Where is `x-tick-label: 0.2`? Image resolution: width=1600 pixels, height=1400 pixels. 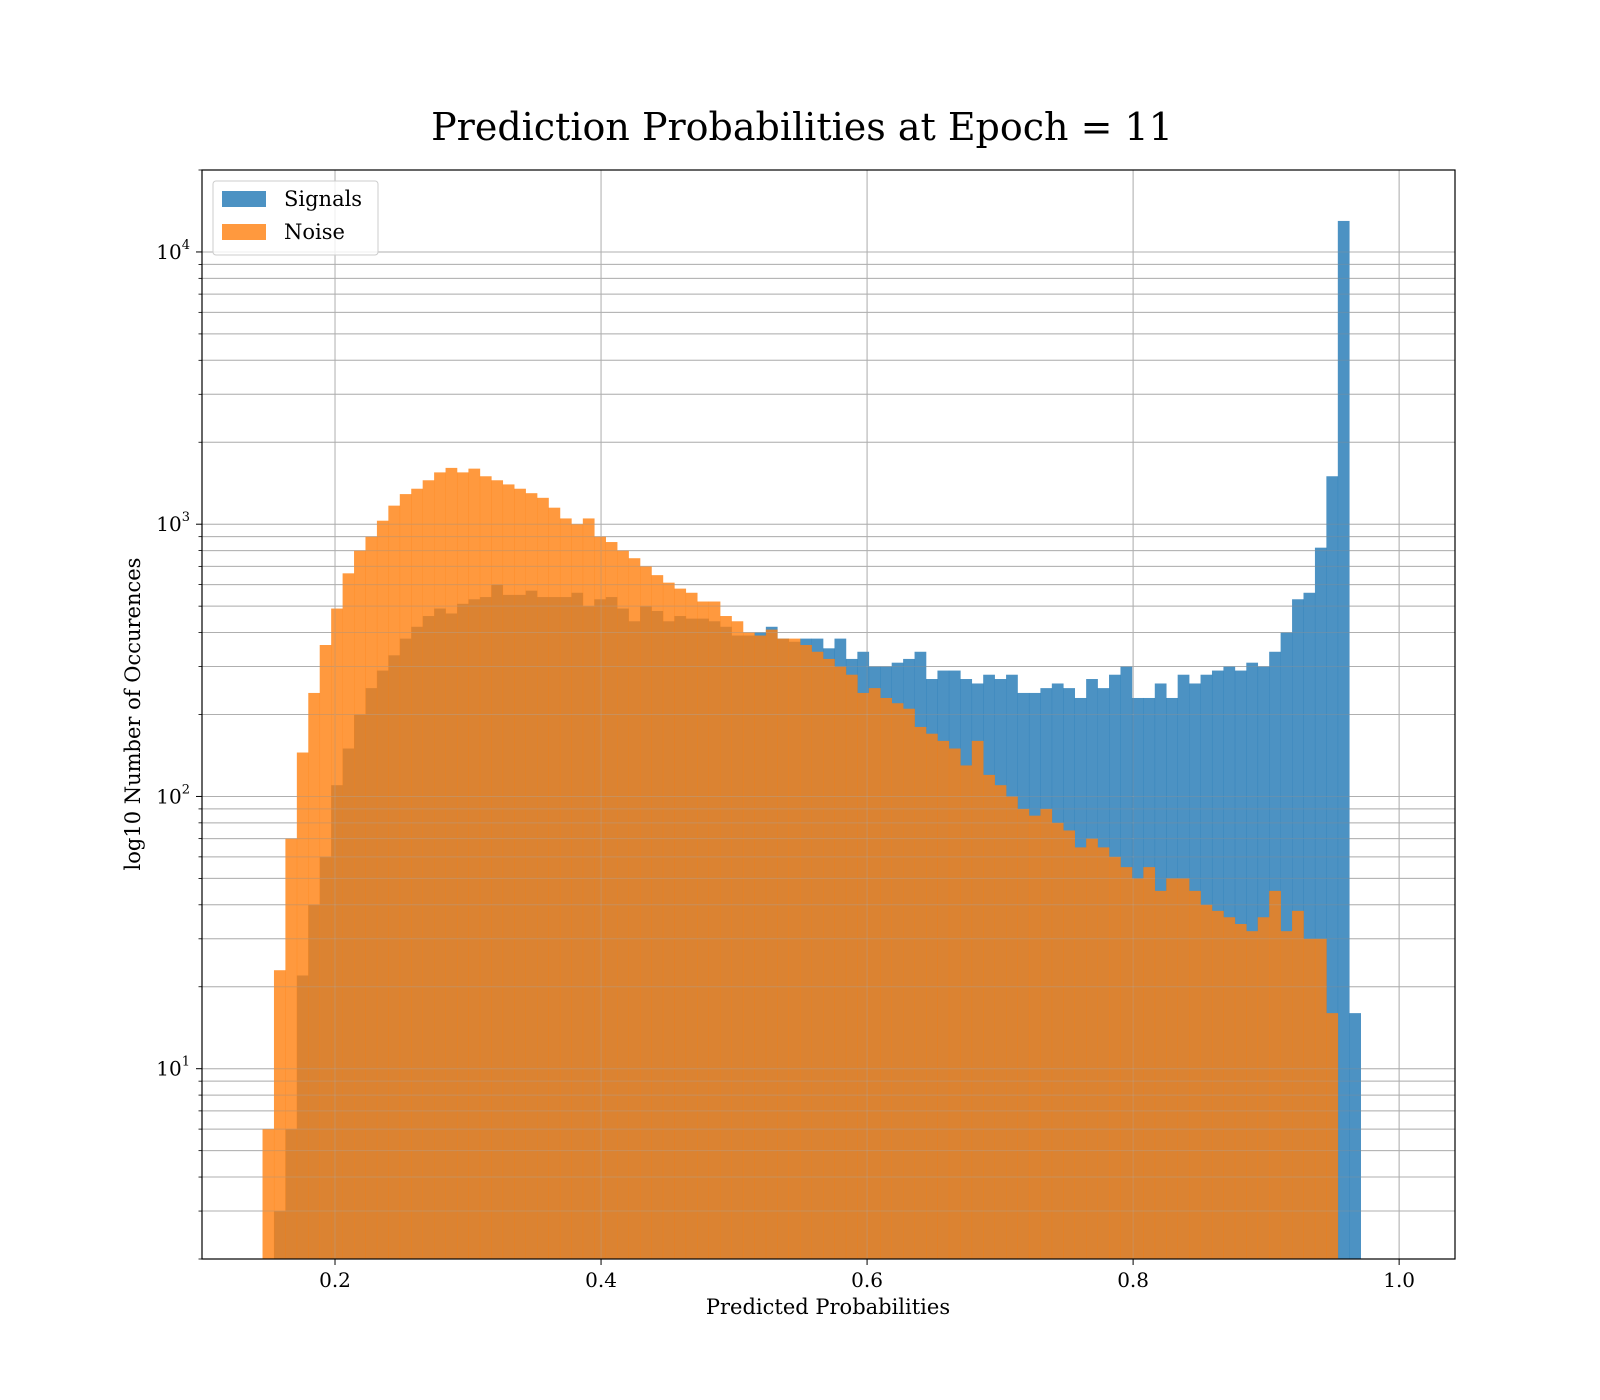
x-tick-label: 0.2 is located at coordinates (335, 1280).